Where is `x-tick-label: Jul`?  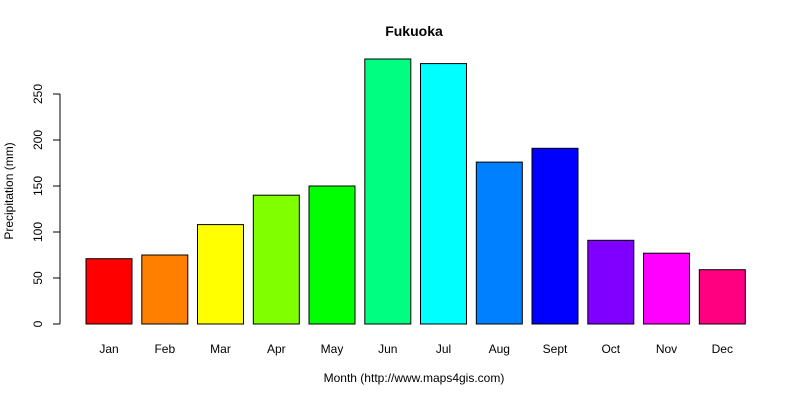
x-tick-label: Jul is located at coordinates (443, 349).